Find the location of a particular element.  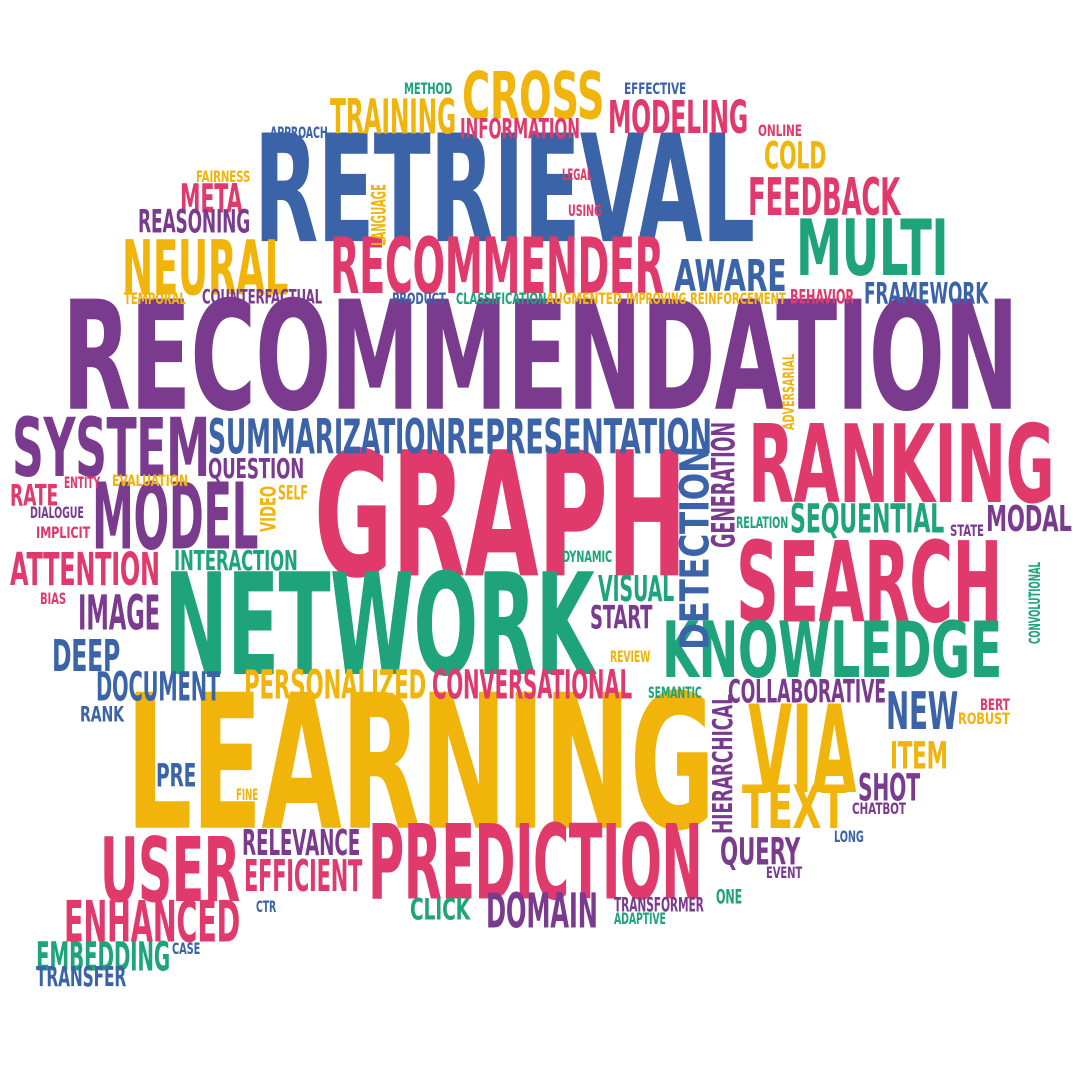

word-item: ITEM is located at coordinates (919, 755).